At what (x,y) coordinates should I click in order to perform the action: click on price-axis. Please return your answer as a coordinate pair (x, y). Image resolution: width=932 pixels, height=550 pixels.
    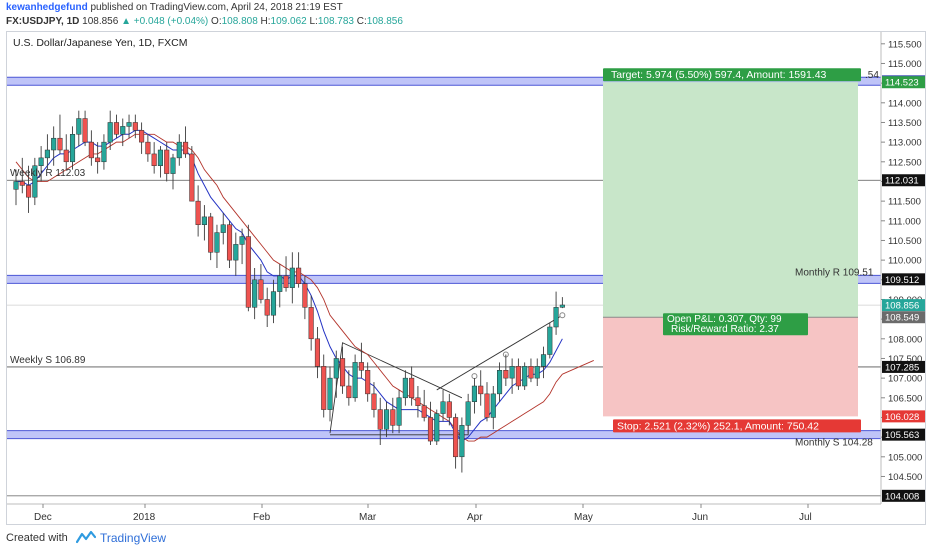
    Looking at the image, I should click on (903, 268).